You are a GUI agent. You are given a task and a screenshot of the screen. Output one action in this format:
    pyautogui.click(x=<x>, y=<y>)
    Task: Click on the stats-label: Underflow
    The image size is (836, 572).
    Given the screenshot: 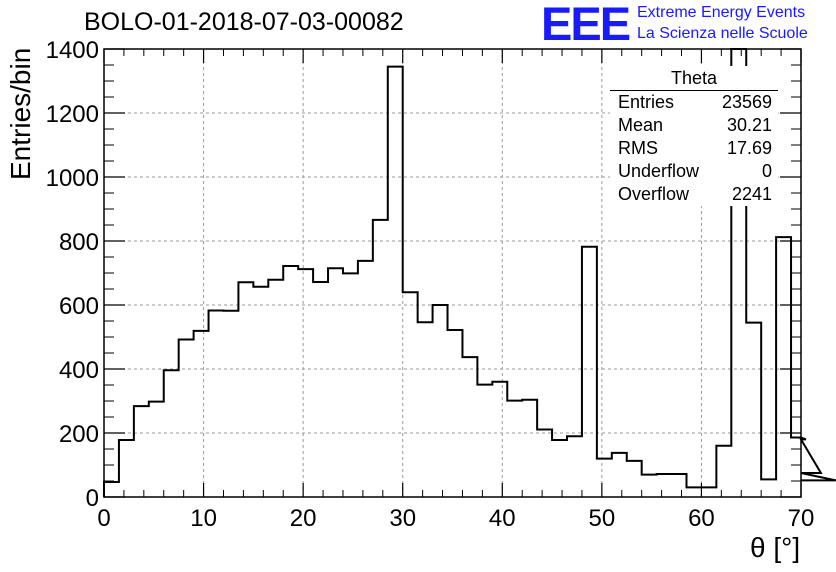 What is the action you would take?
    pyautogui.click(x=659, y=171)
    